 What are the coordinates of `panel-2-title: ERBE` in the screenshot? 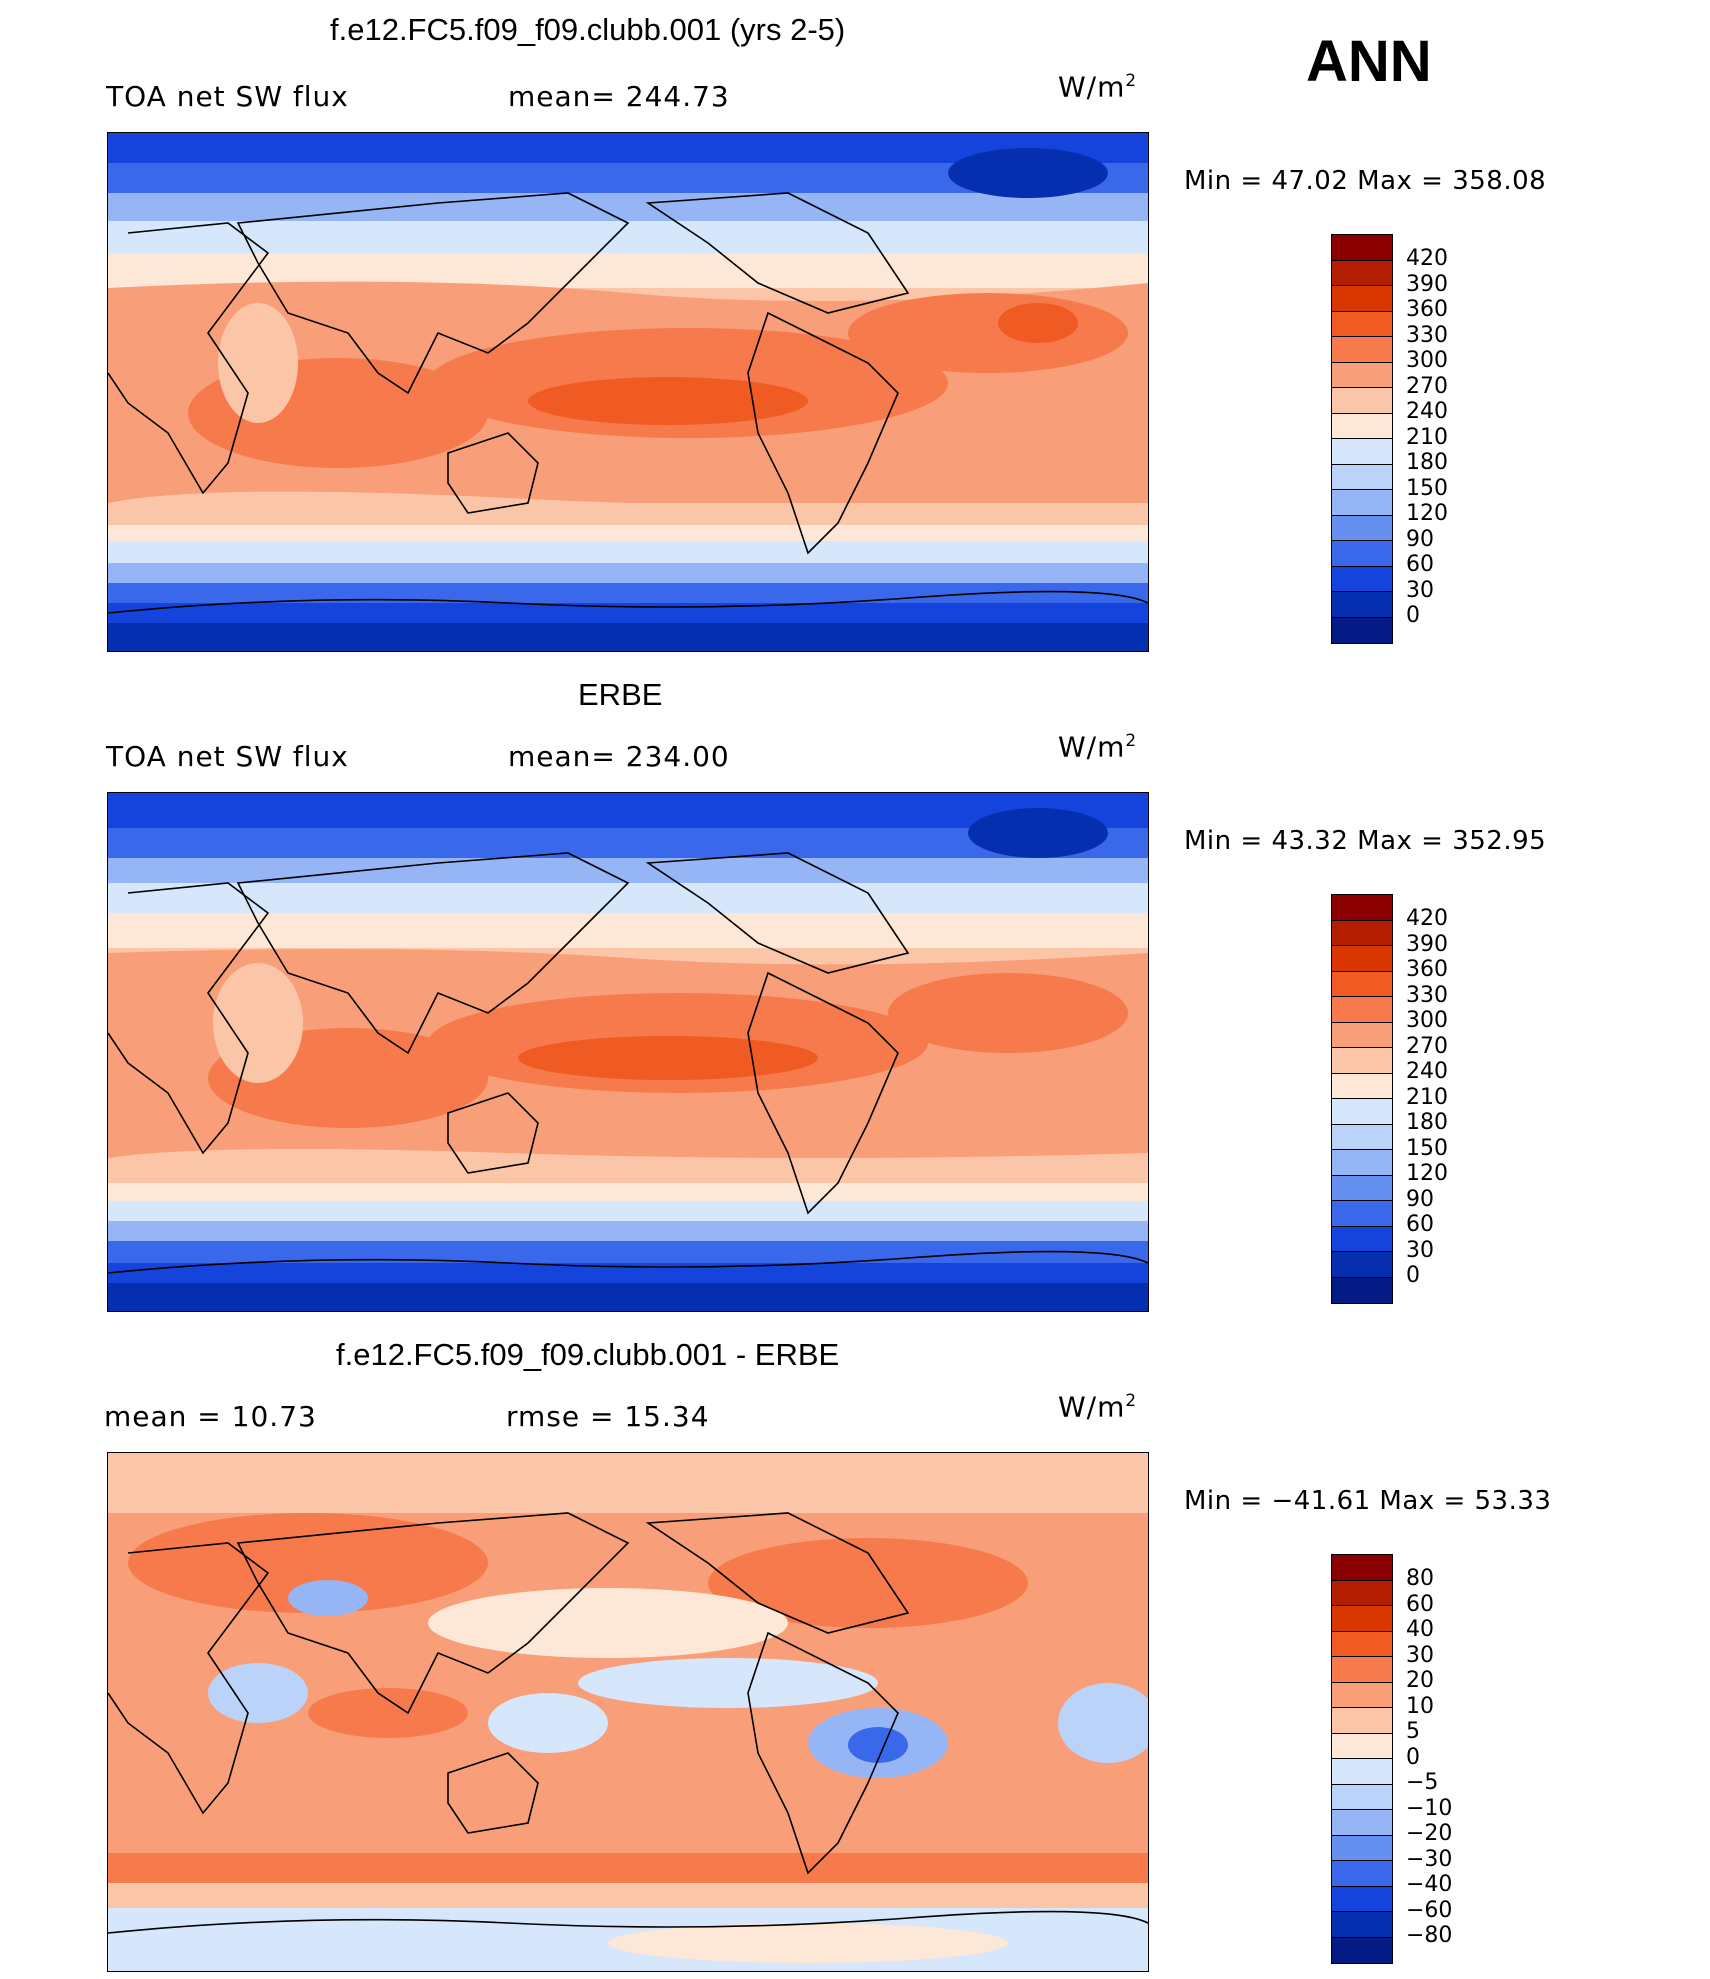 It's located at (620, 694).